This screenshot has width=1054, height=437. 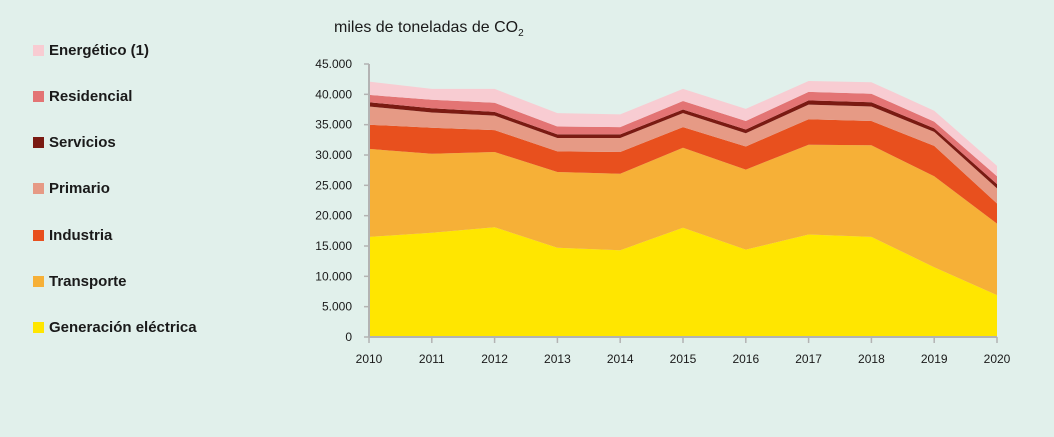 What do you see at coordinates (337, 307) in the screenshot?
I see `y-tick-label: 5.000` at bounding box center [337, 307].